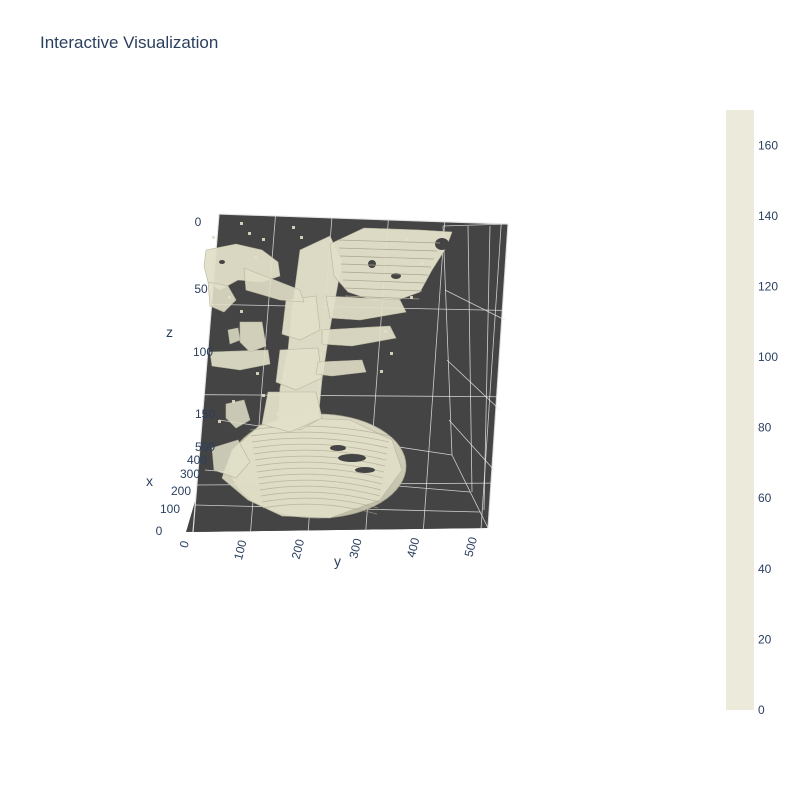  What do you see at coordinates (765, 428) in the screenshot?
I see `colorbar-tick-label: 80` at bounding box center [765, 428].